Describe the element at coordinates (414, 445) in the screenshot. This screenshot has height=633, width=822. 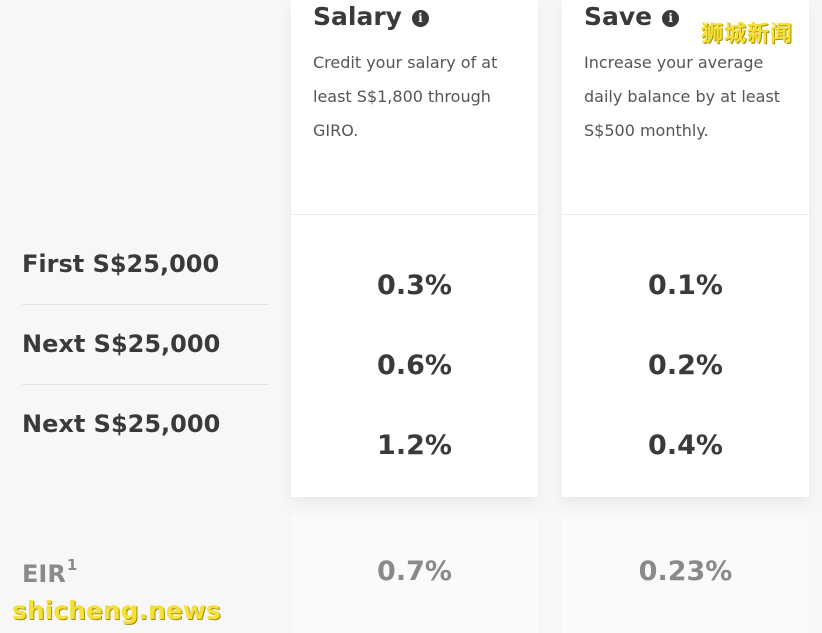
I see `rate-salary-tier-3: 1.2%` at that location.